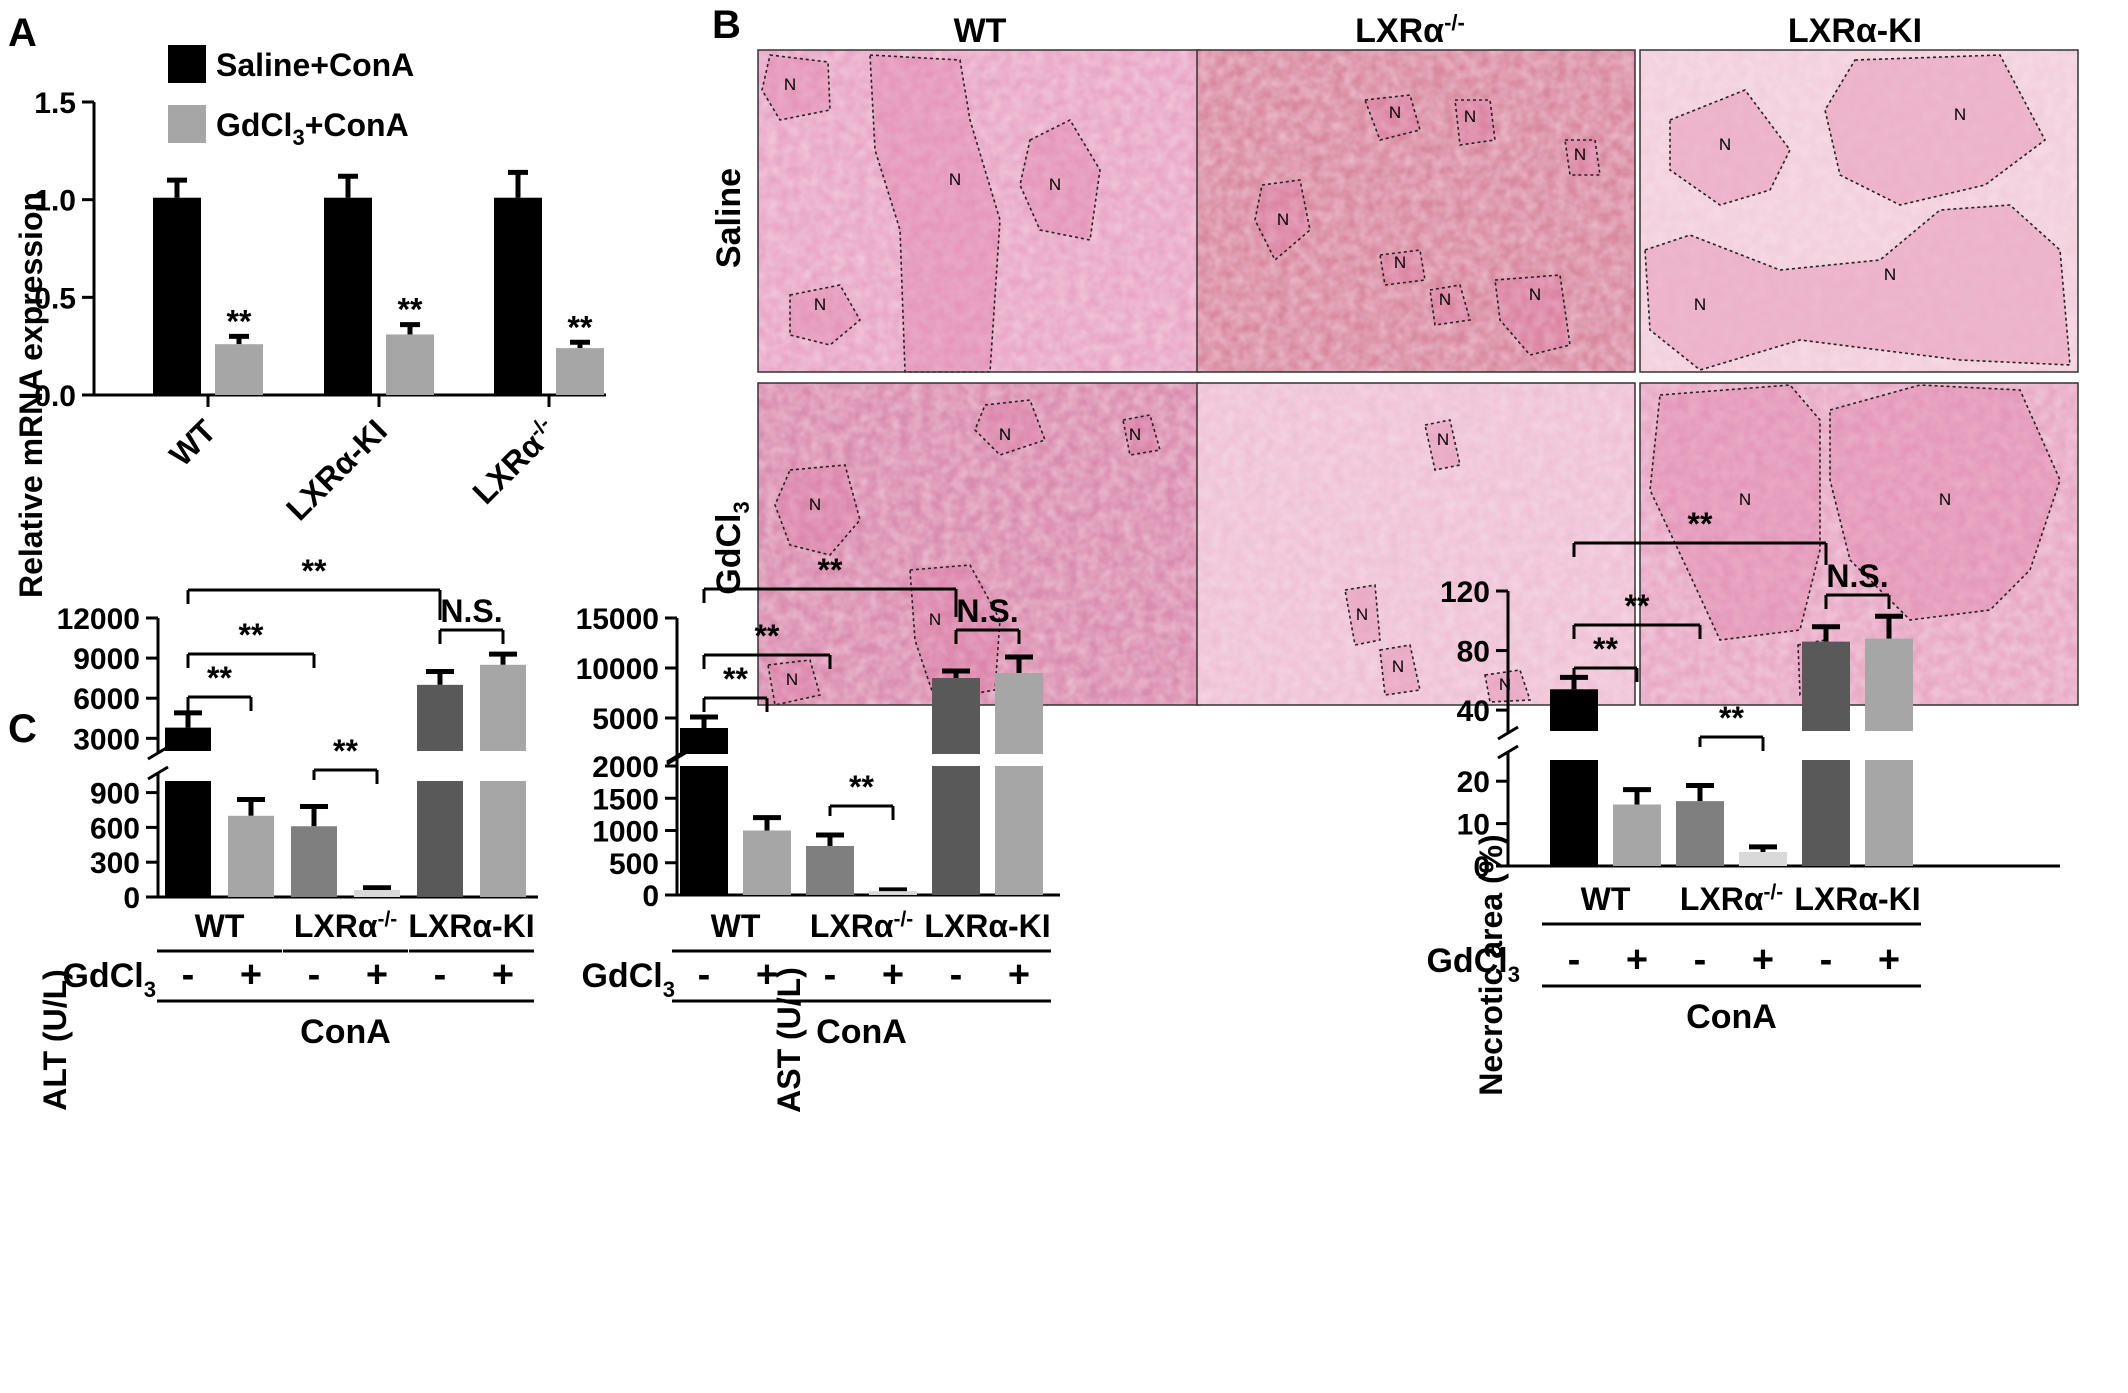  I want to click on c-ast-ytick-label: 1500, so click(625, 799).